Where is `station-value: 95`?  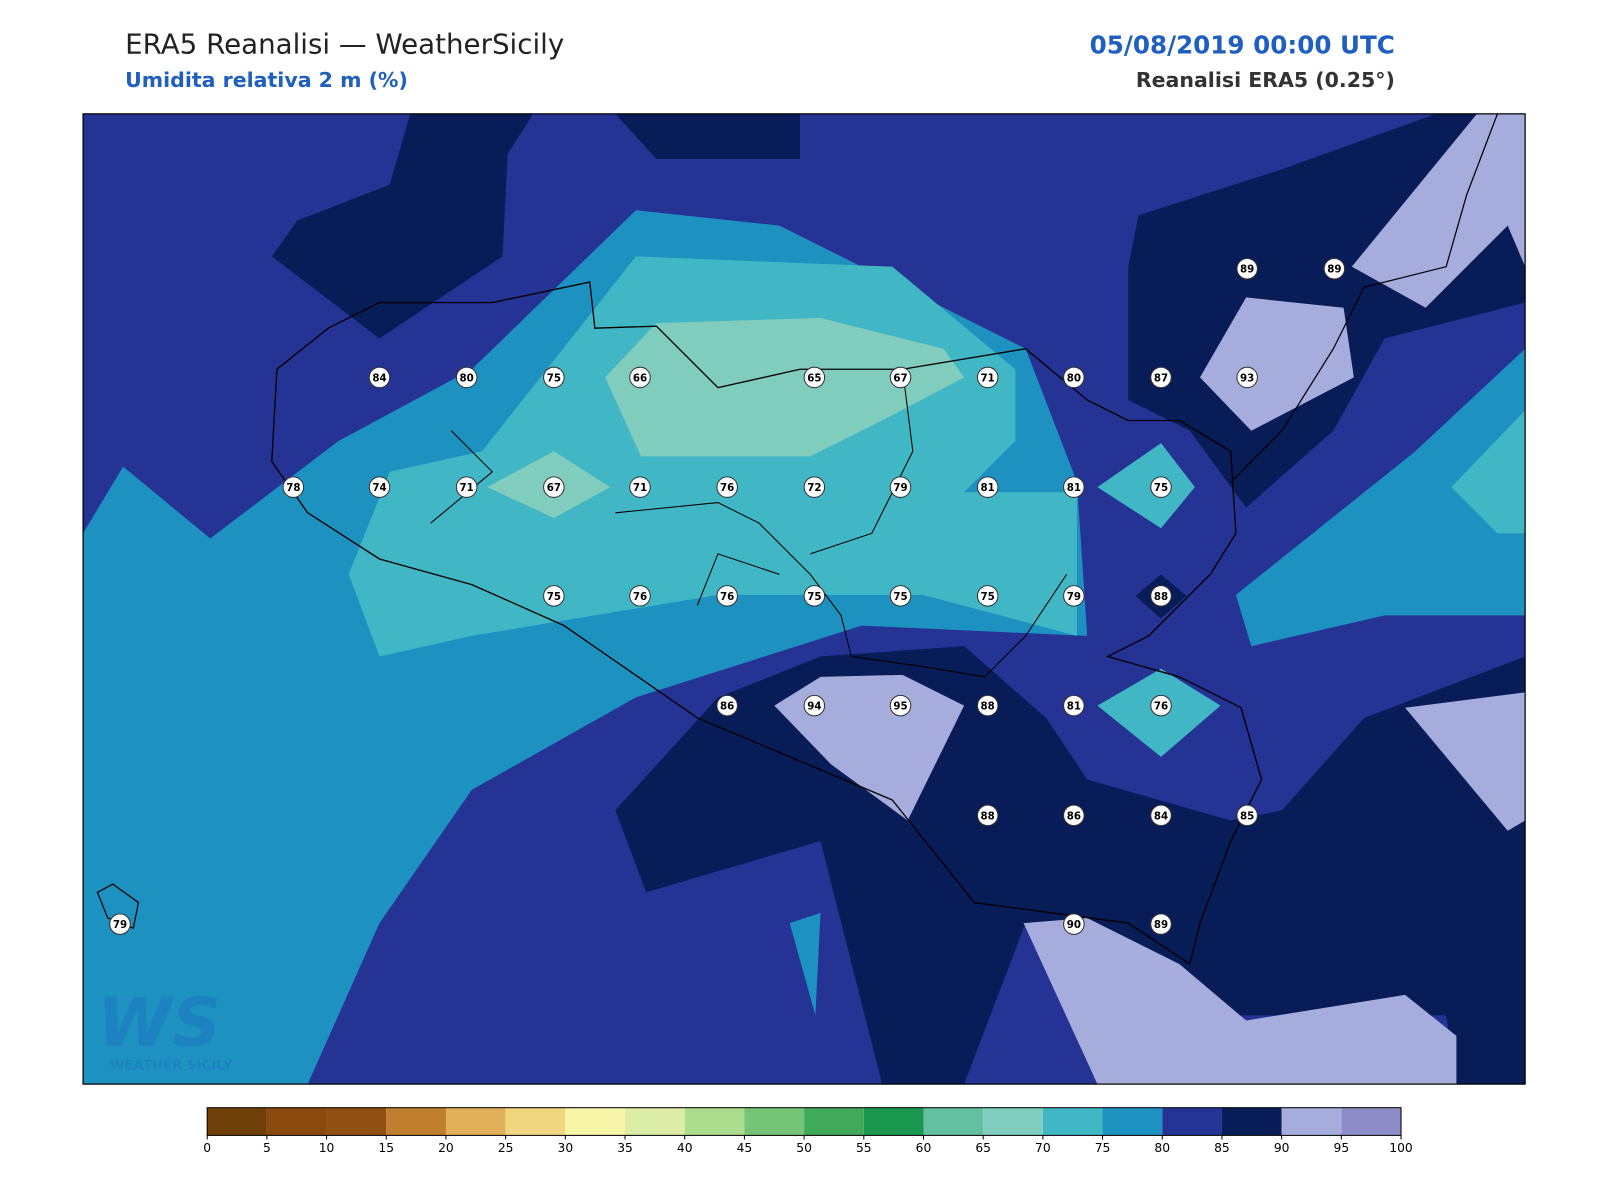 station-value: 95 is located at coordinates (900, 707).